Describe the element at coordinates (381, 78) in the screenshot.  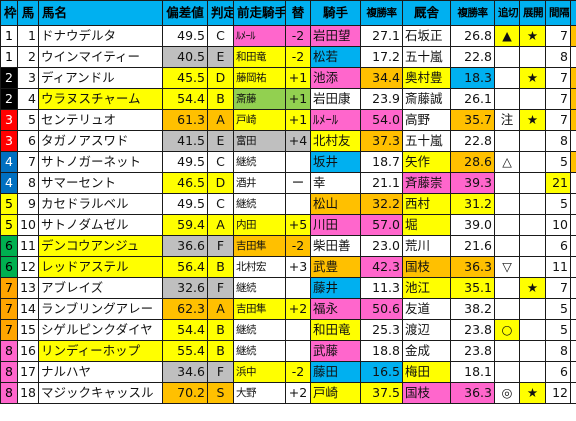
I see `jockey-rate-cell: 34.4` at that location.